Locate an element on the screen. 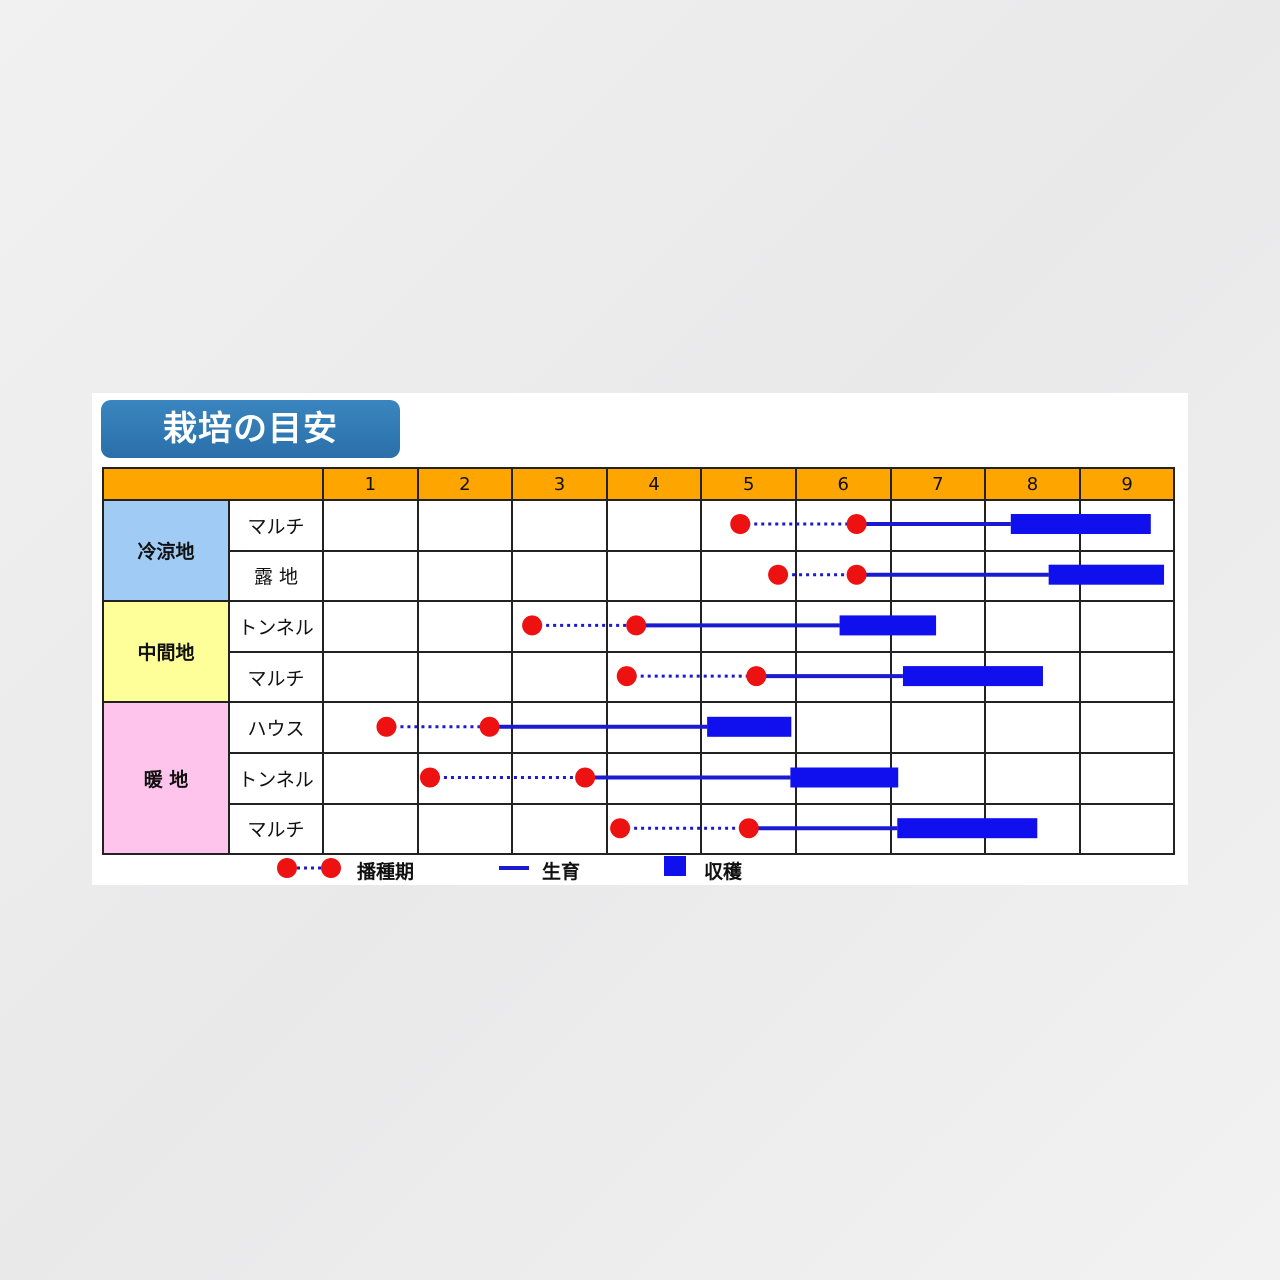 The width and height of the screenshot is (1280, 1280). month-header: 2 is located at coordinates (465, 484).